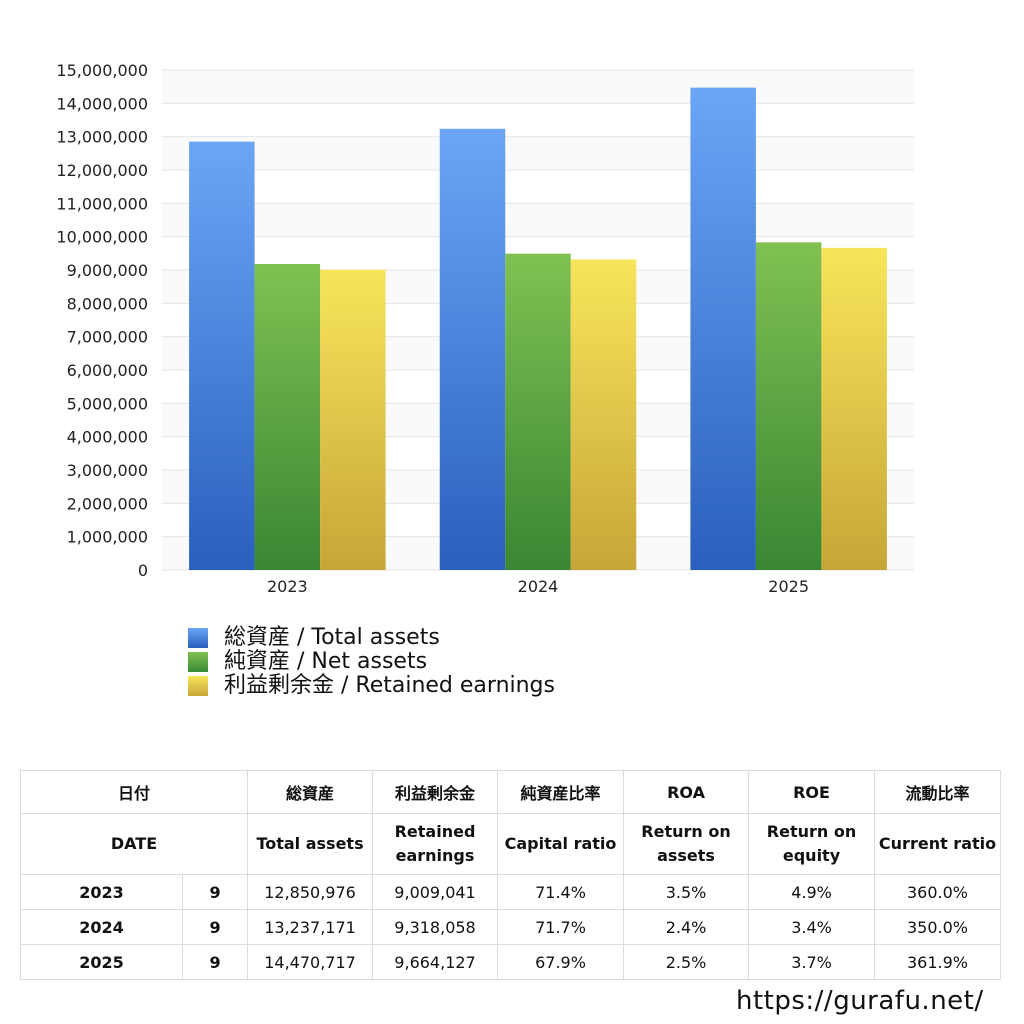  Describe the element at coordinates (287, 586) in the screenshot. I see `x-tick-label: 2023` at that location.